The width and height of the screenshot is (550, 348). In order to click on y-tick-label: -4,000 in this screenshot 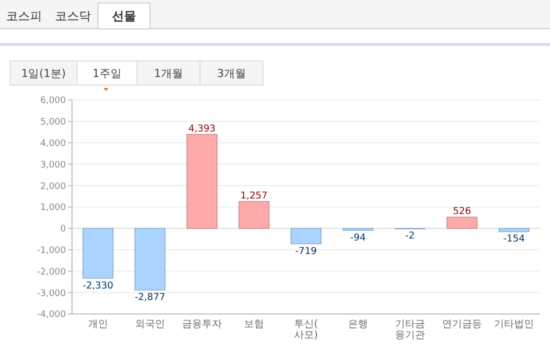, I will do `click(51, 315)`.